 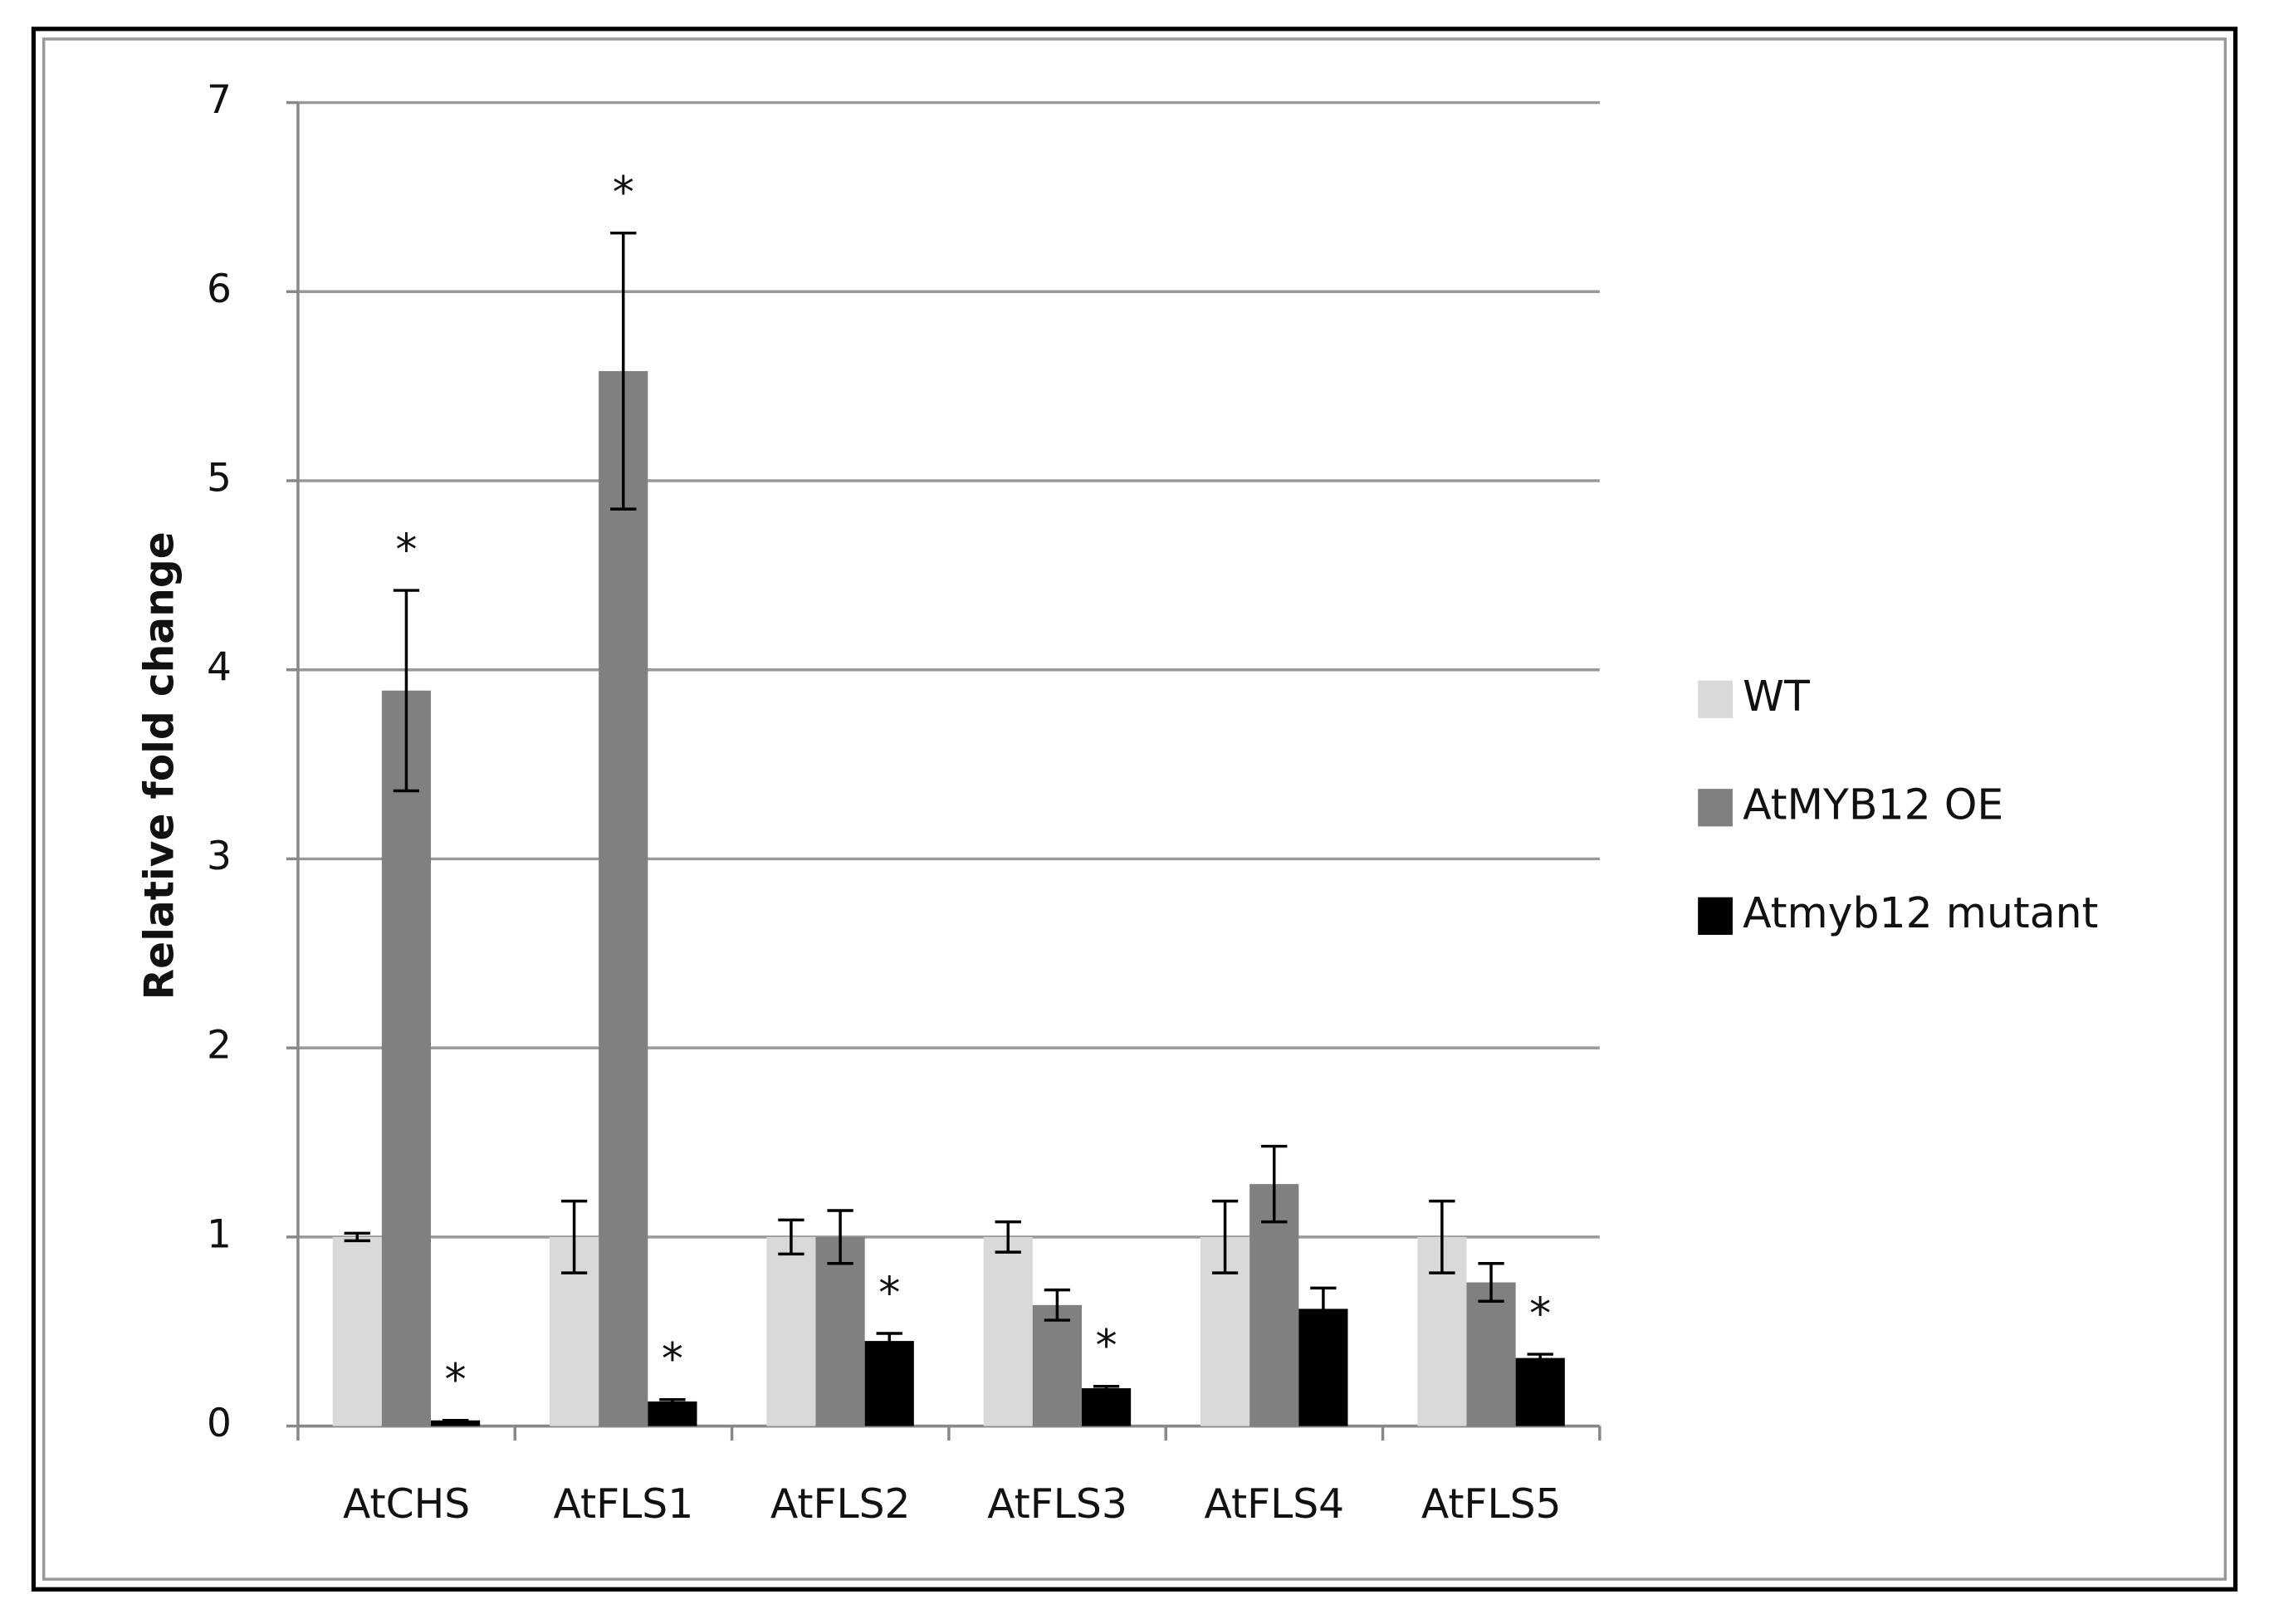 What do you see at coordinates (841, 1504) in the screenshot?
I see `x-tick-label: AtFLS2` at bounding box center [841, 1504].